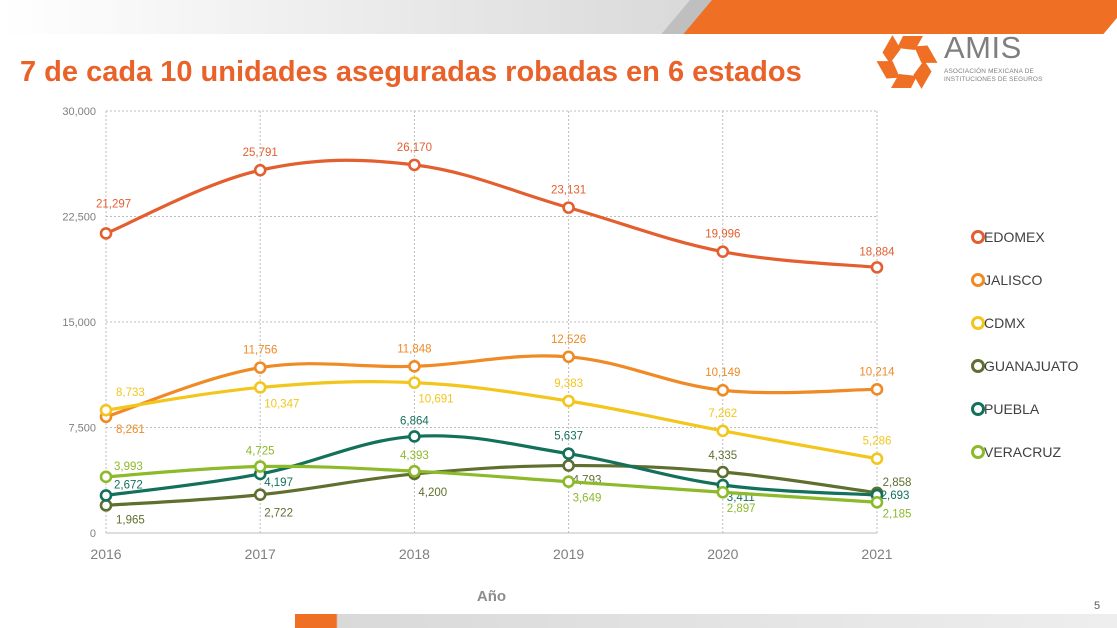  What do you see at coordinates (1035, 462) in the screenshot?
I see `legend-item-veracruz: VERACRUZ` at bounding box center [1035, 462].